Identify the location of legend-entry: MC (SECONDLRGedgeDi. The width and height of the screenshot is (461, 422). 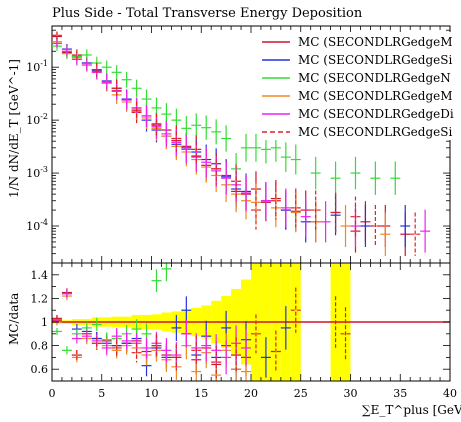
(358, 114).